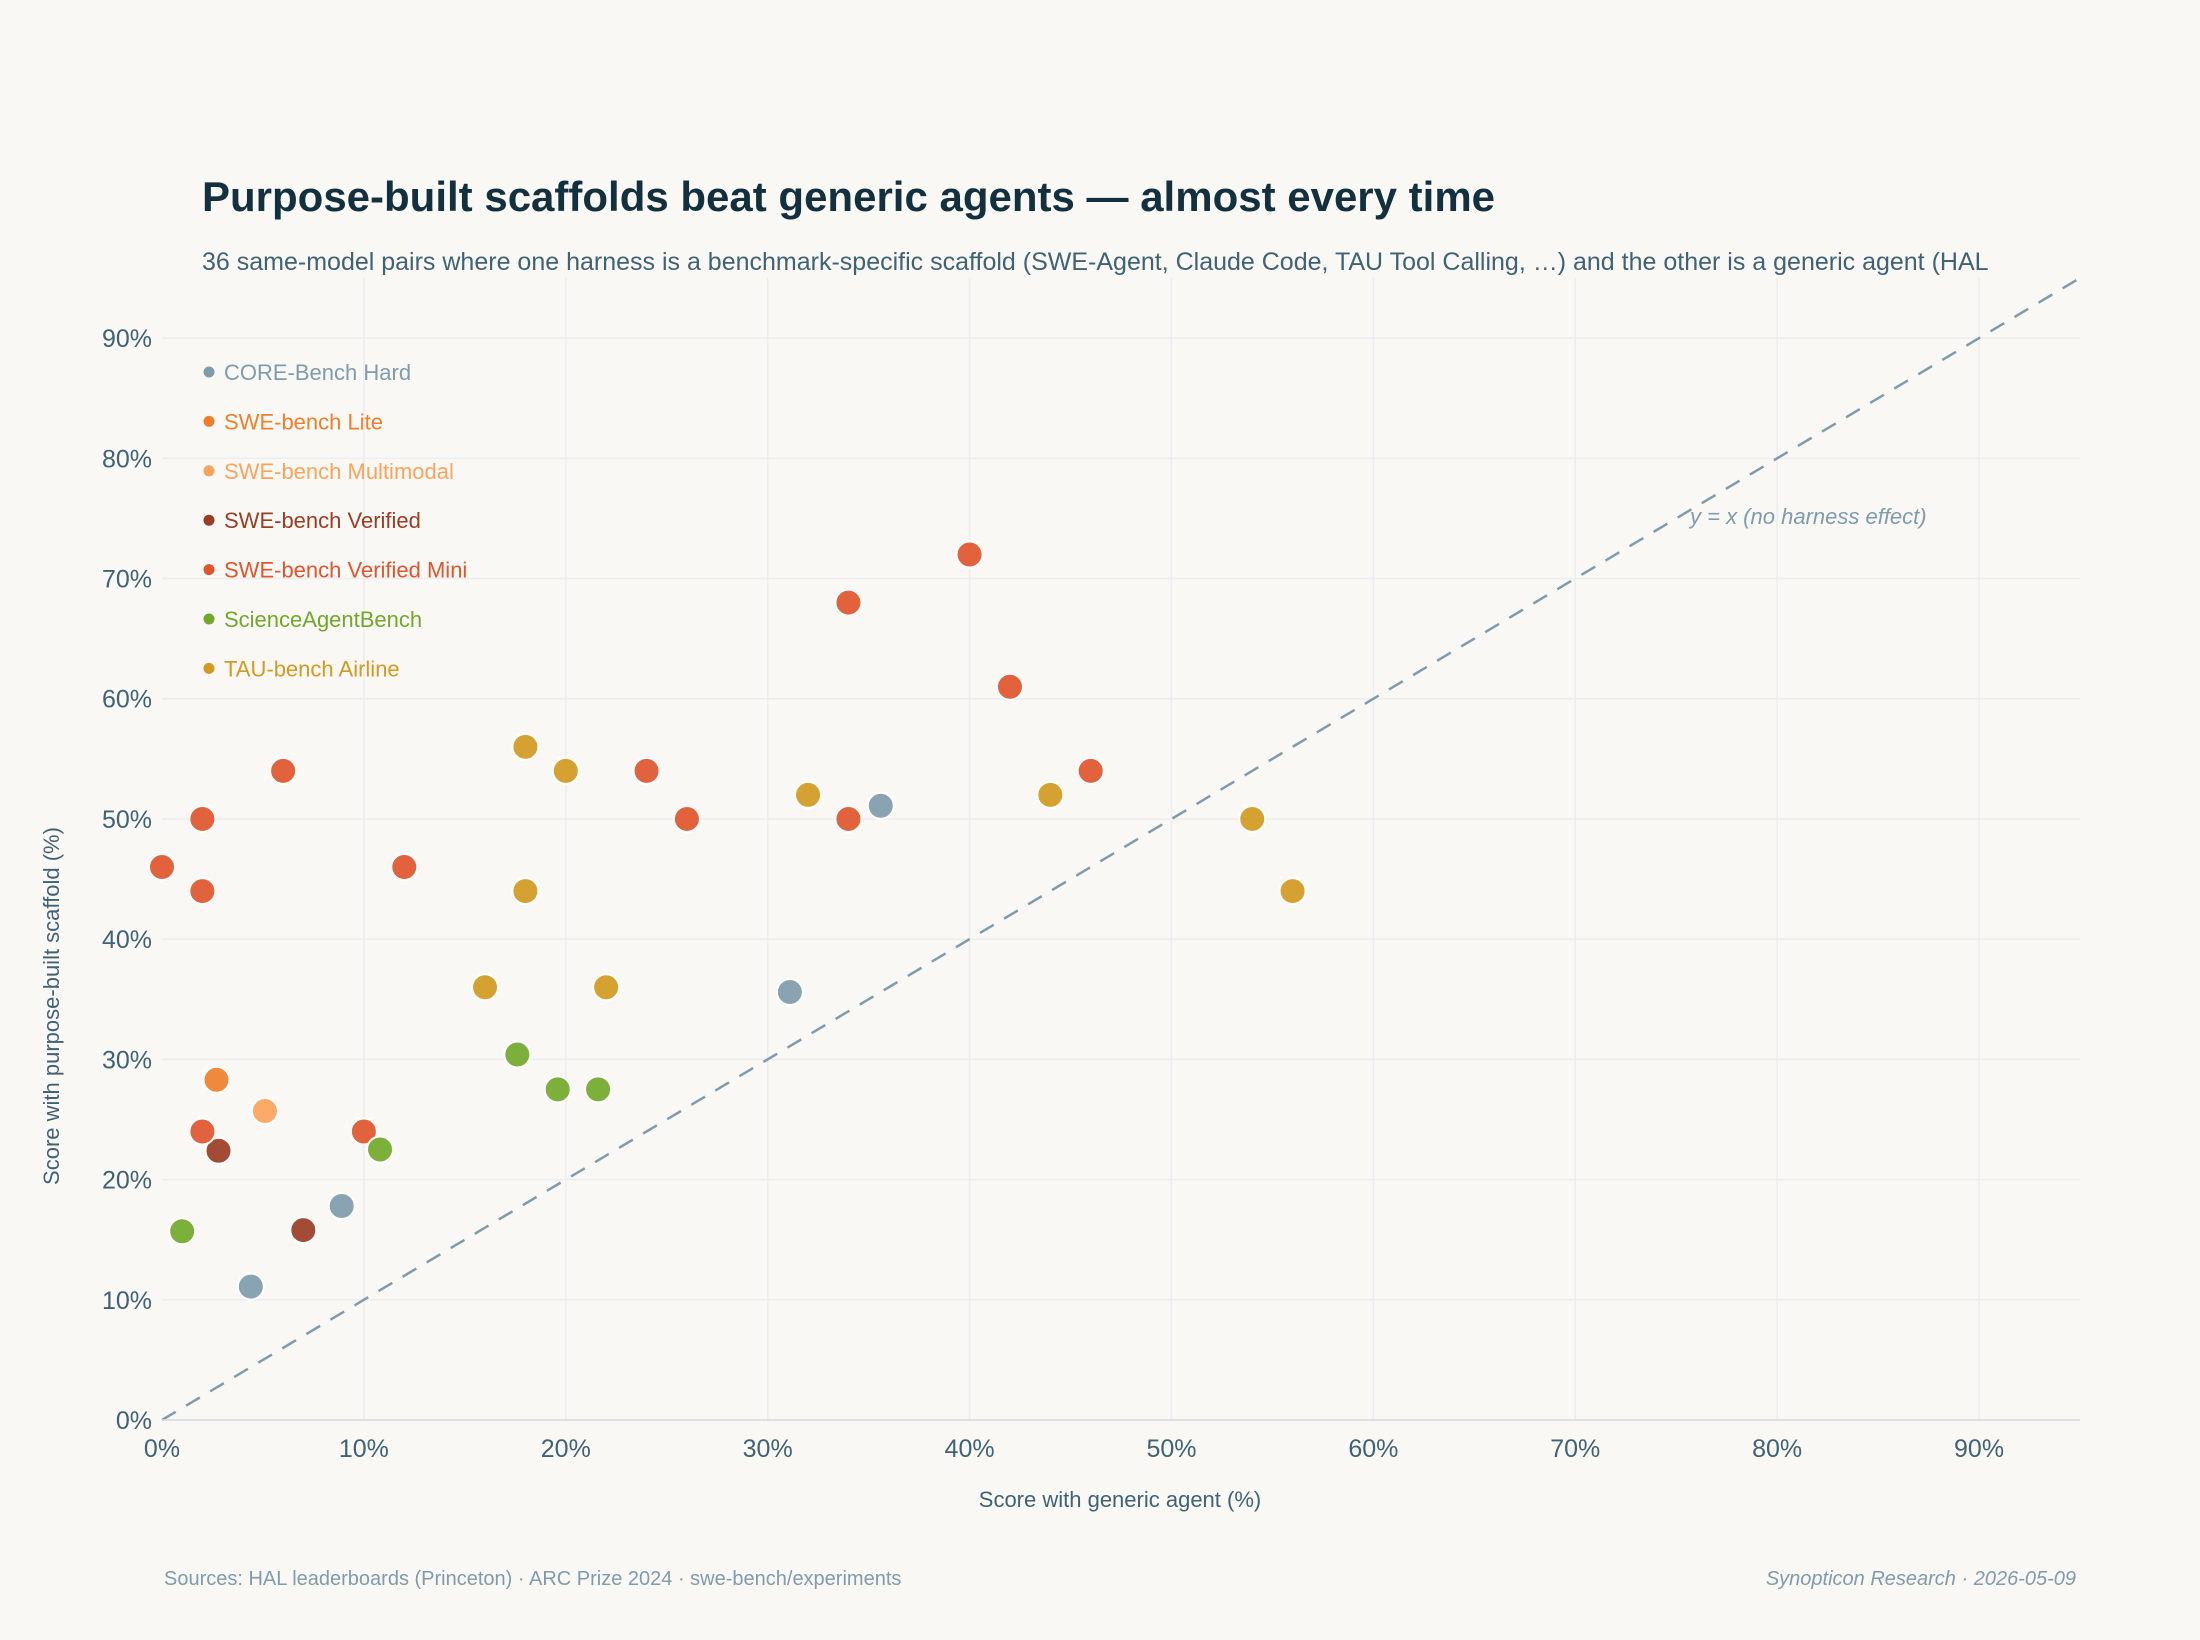  I want to click on x-tick-label: 50%, so click(1171, 1449).